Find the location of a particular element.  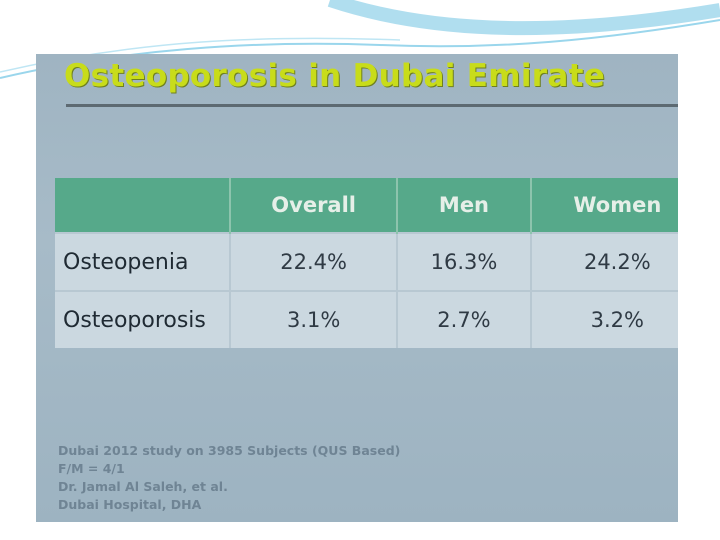

column-header: Men is located at coordinates (464, 205).